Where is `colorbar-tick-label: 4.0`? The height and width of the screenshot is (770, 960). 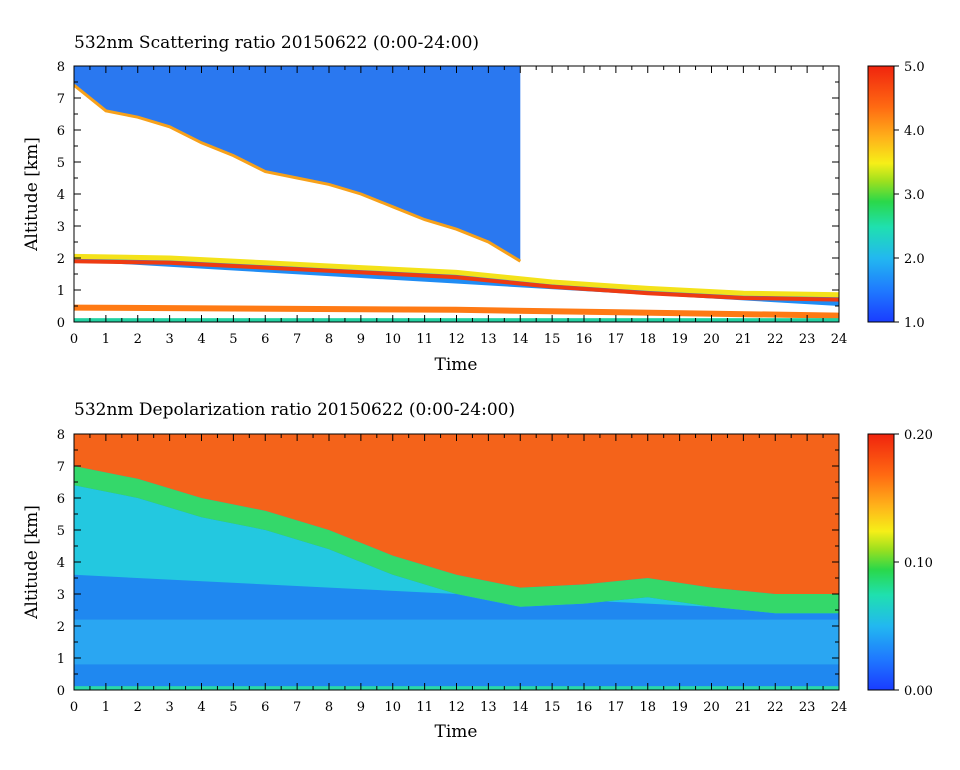 colorbar-tick-label: 4.0 is located at coordinates (914, 131).